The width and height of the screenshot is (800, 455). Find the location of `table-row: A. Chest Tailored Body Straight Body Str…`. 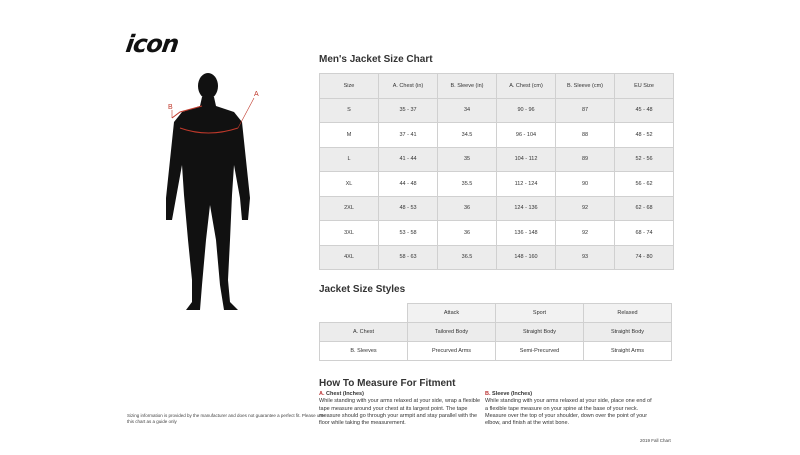

table-row: A. Chest Tailored Body Straight Body Str… is located at coordinates (495, 332).